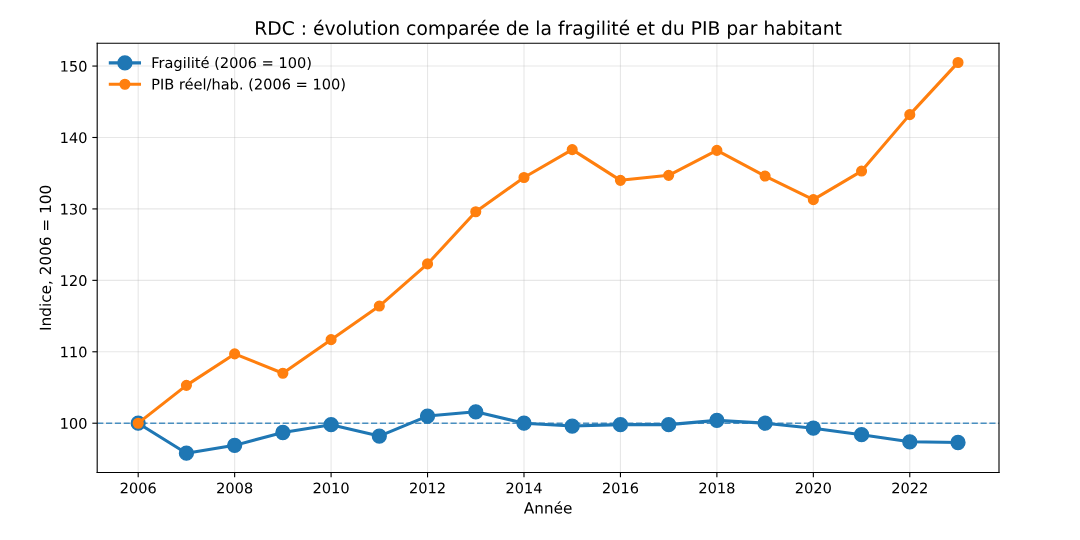 This screenshot has height=540, width=1080. I want to click on y-tick-label: 100, so click(74, 423).